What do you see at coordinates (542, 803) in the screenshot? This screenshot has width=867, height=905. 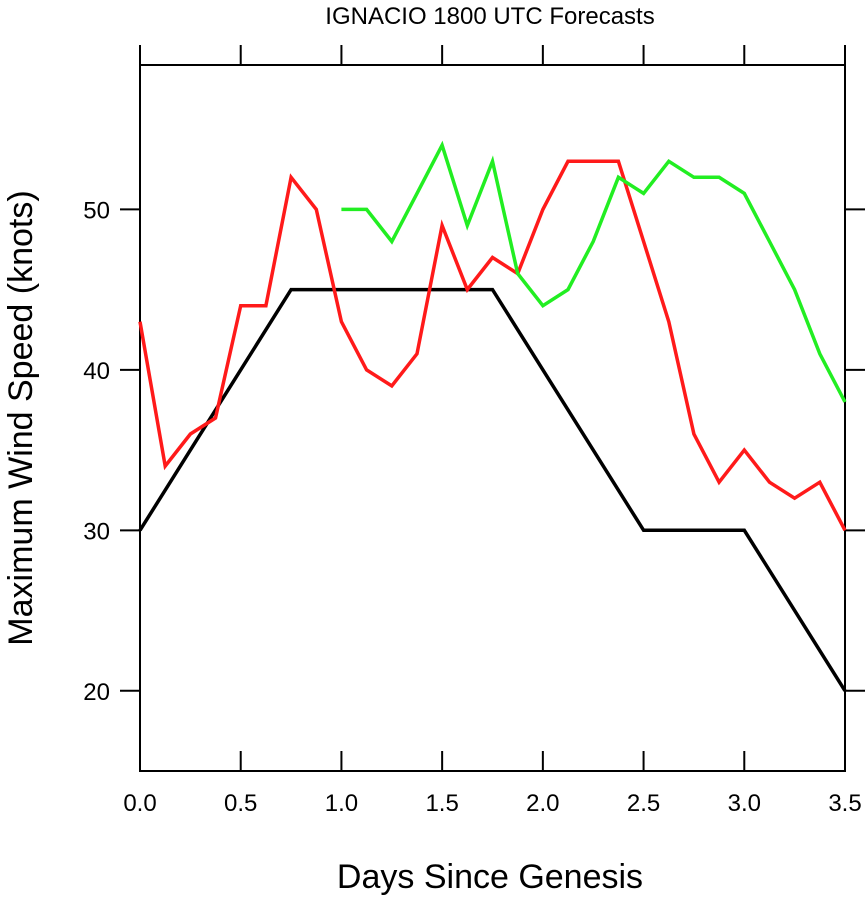 I see `x-tick-label: 2.0` at bounding box center [542, 803].